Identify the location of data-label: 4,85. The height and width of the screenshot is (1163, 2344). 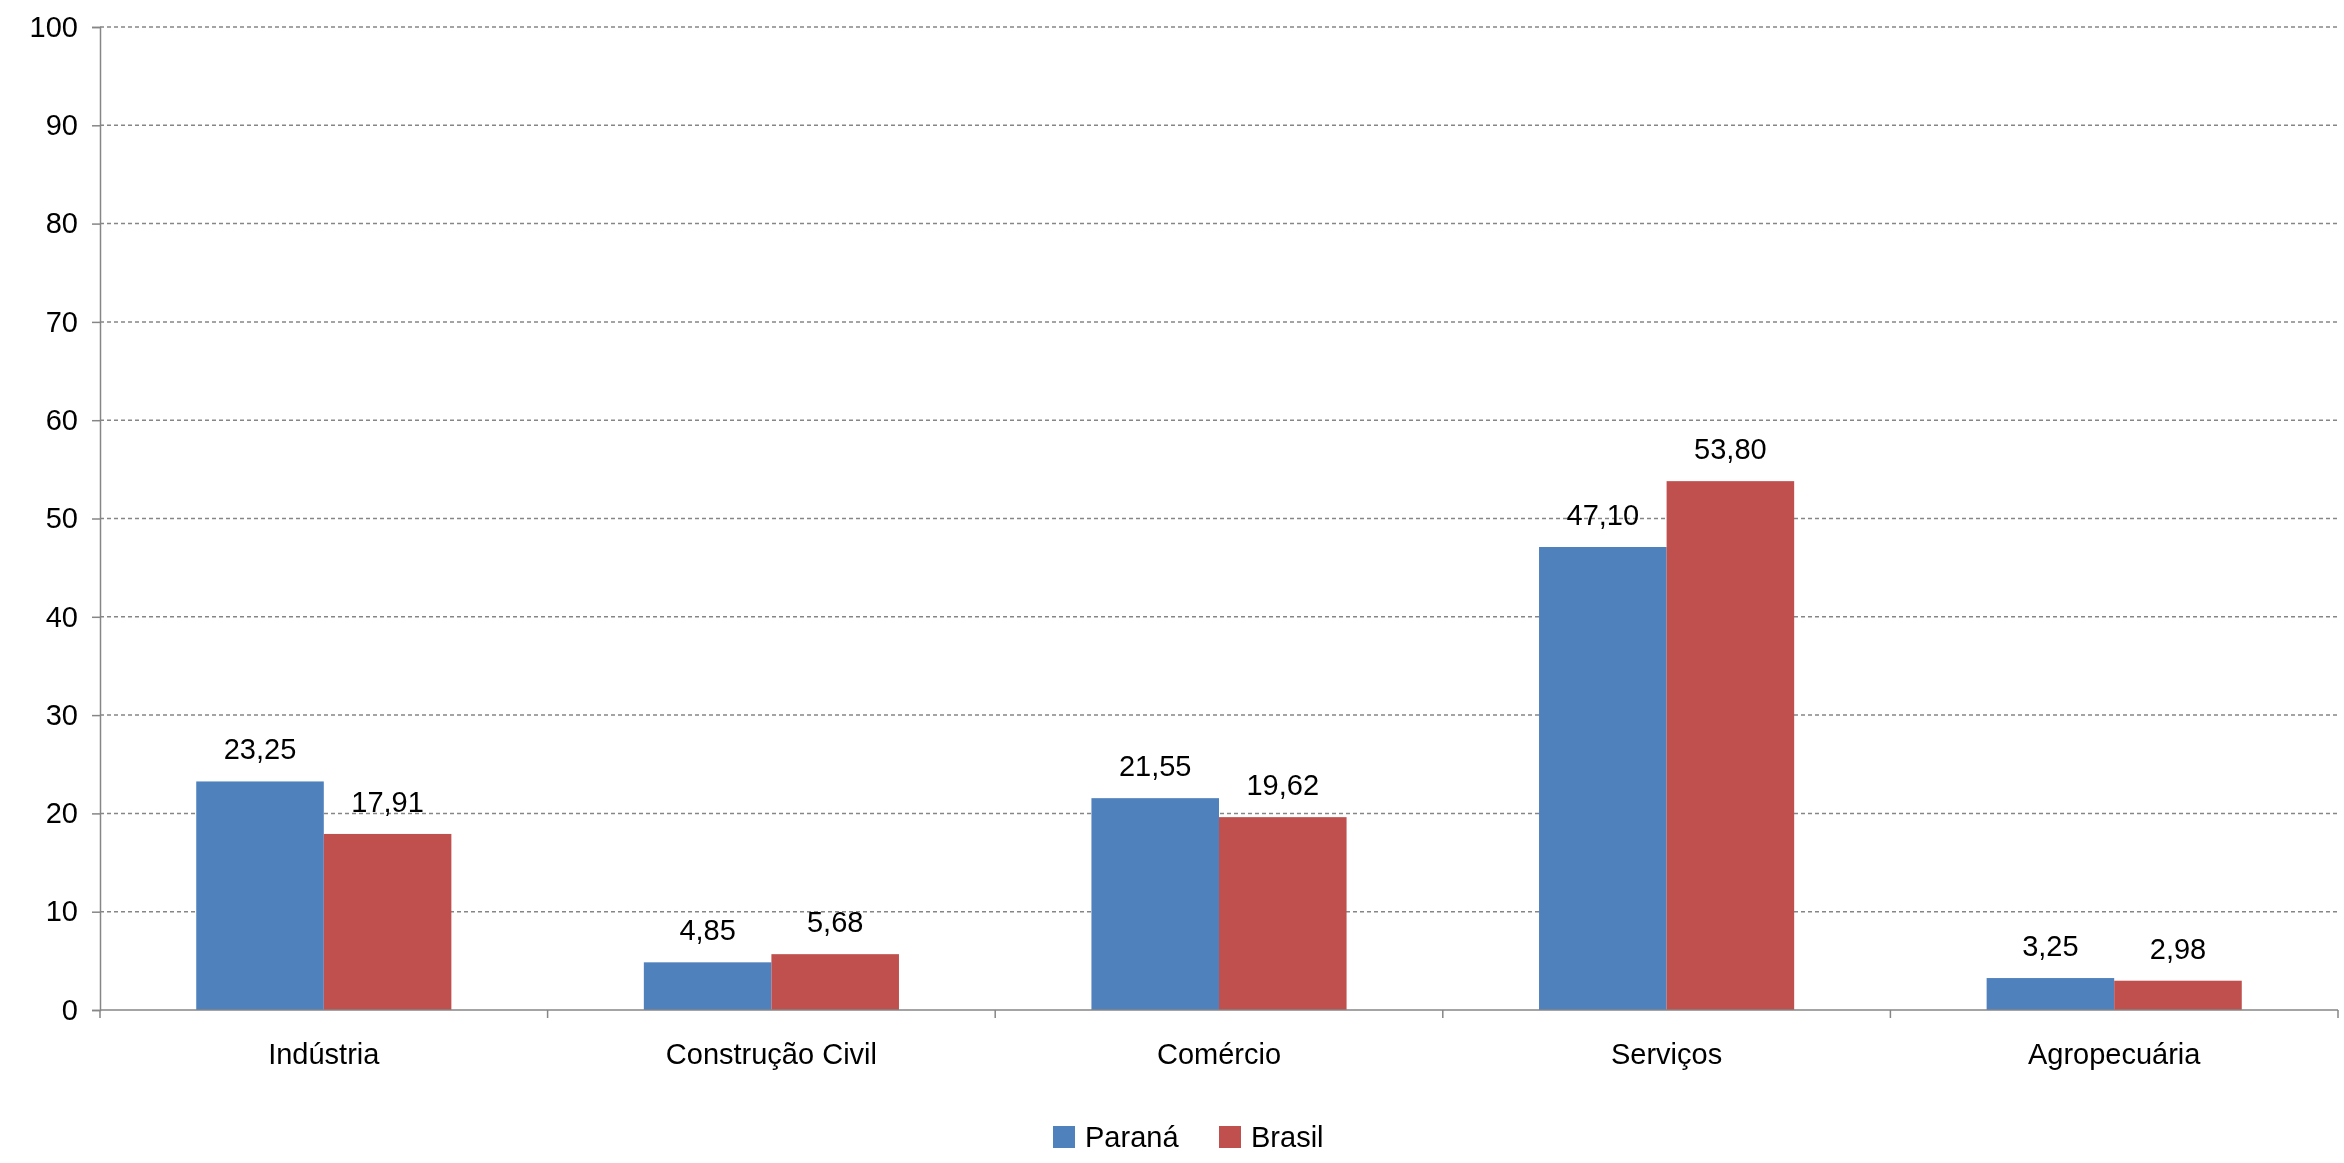
(707, 930).